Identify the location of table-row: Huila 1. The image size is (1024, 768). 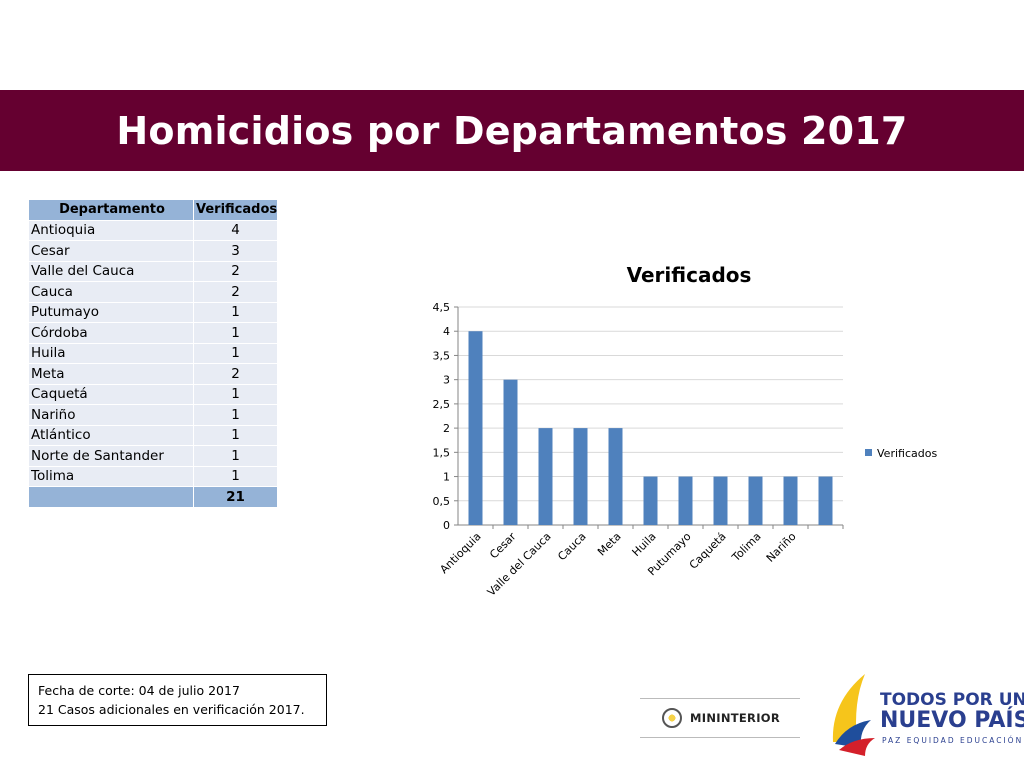
(153, 353).